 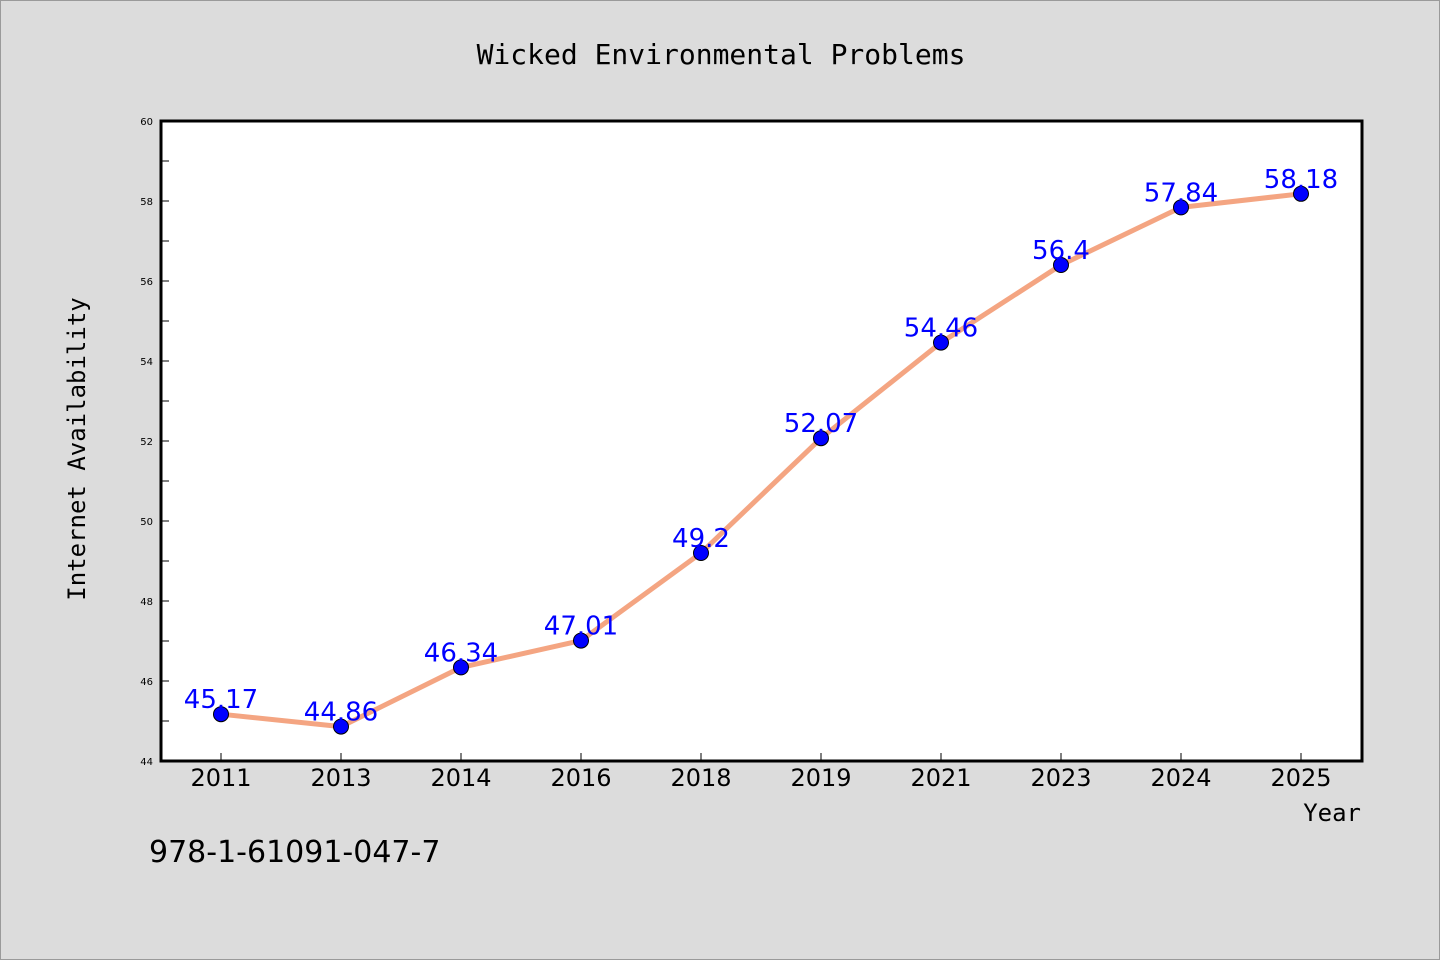 I want to click on data-label: 46.34, so click(x=461, y=653).